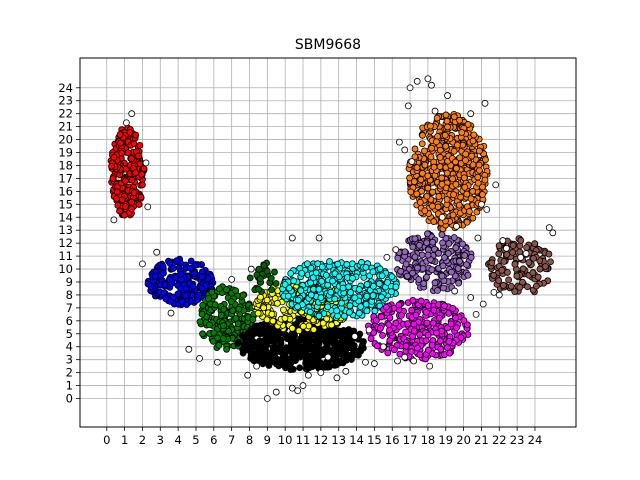 Image resolution: width=640 pixels, height=480 pixels. Describe the element at coordinates (65, 204) in the screenshot. I see `y-tick-label: 15` at that location.